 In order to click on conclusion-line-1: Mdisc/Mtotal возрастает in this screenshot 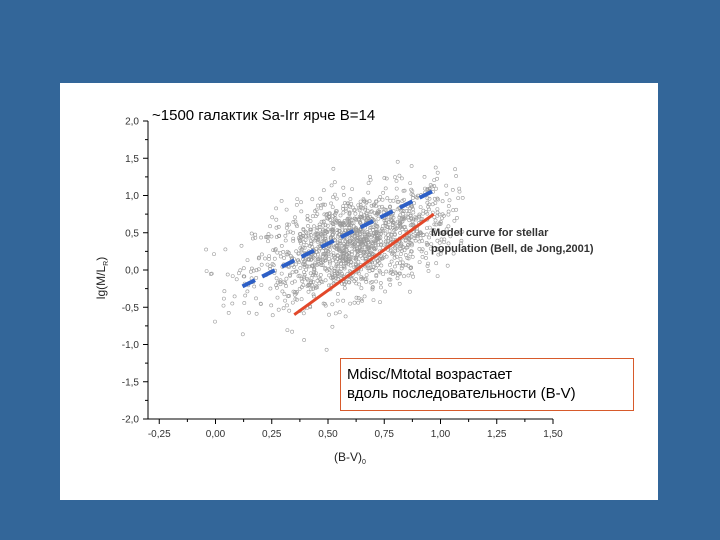, I will do `click(430, 374)`.